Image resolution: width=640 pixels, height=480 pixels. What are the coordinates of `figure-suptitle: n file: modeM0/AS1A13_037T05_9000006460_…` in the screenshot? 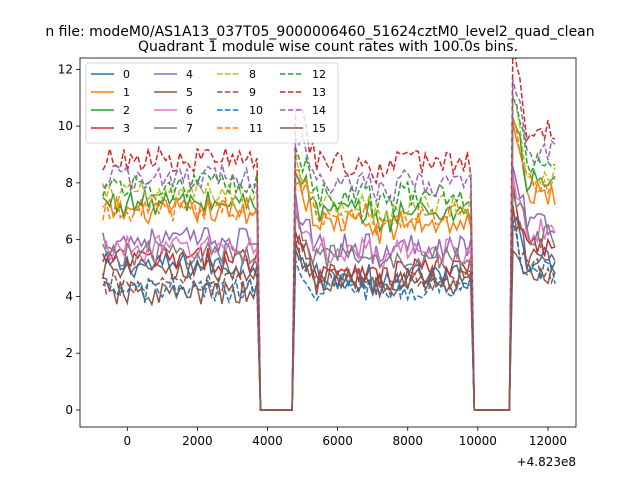 It's located at (319, 32).